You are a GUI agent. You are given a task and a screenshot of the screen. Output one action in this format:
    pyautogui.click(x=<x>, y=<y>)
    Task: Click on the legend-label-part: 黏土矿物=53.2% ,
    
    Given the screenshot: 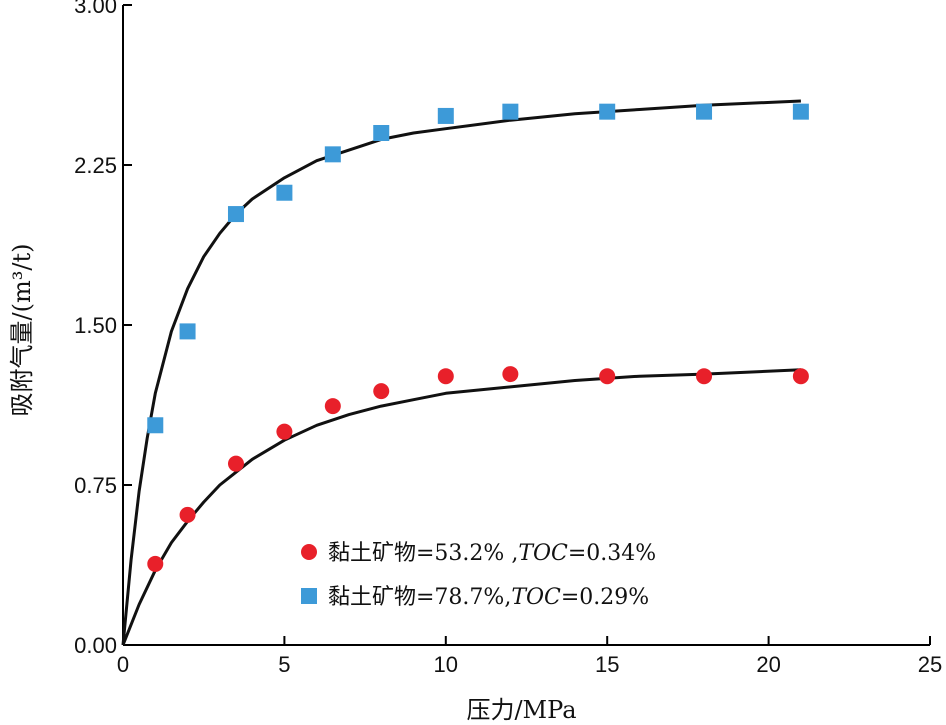 What is the action you would take?
    pyautogui.click(x=423, y=553)
    